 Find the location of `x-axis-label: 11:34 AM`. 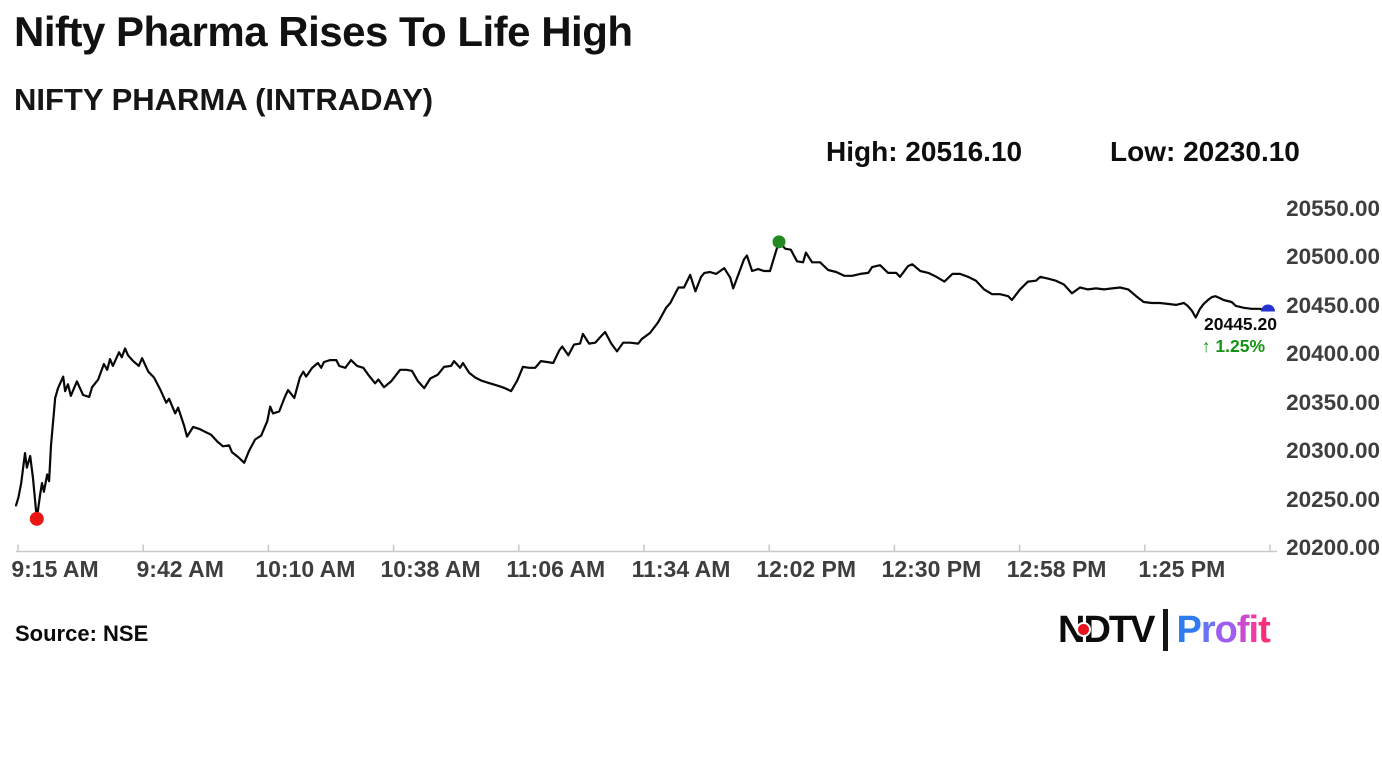

x-axis-label: 11:34 AM is located at coordinates (681, 569).